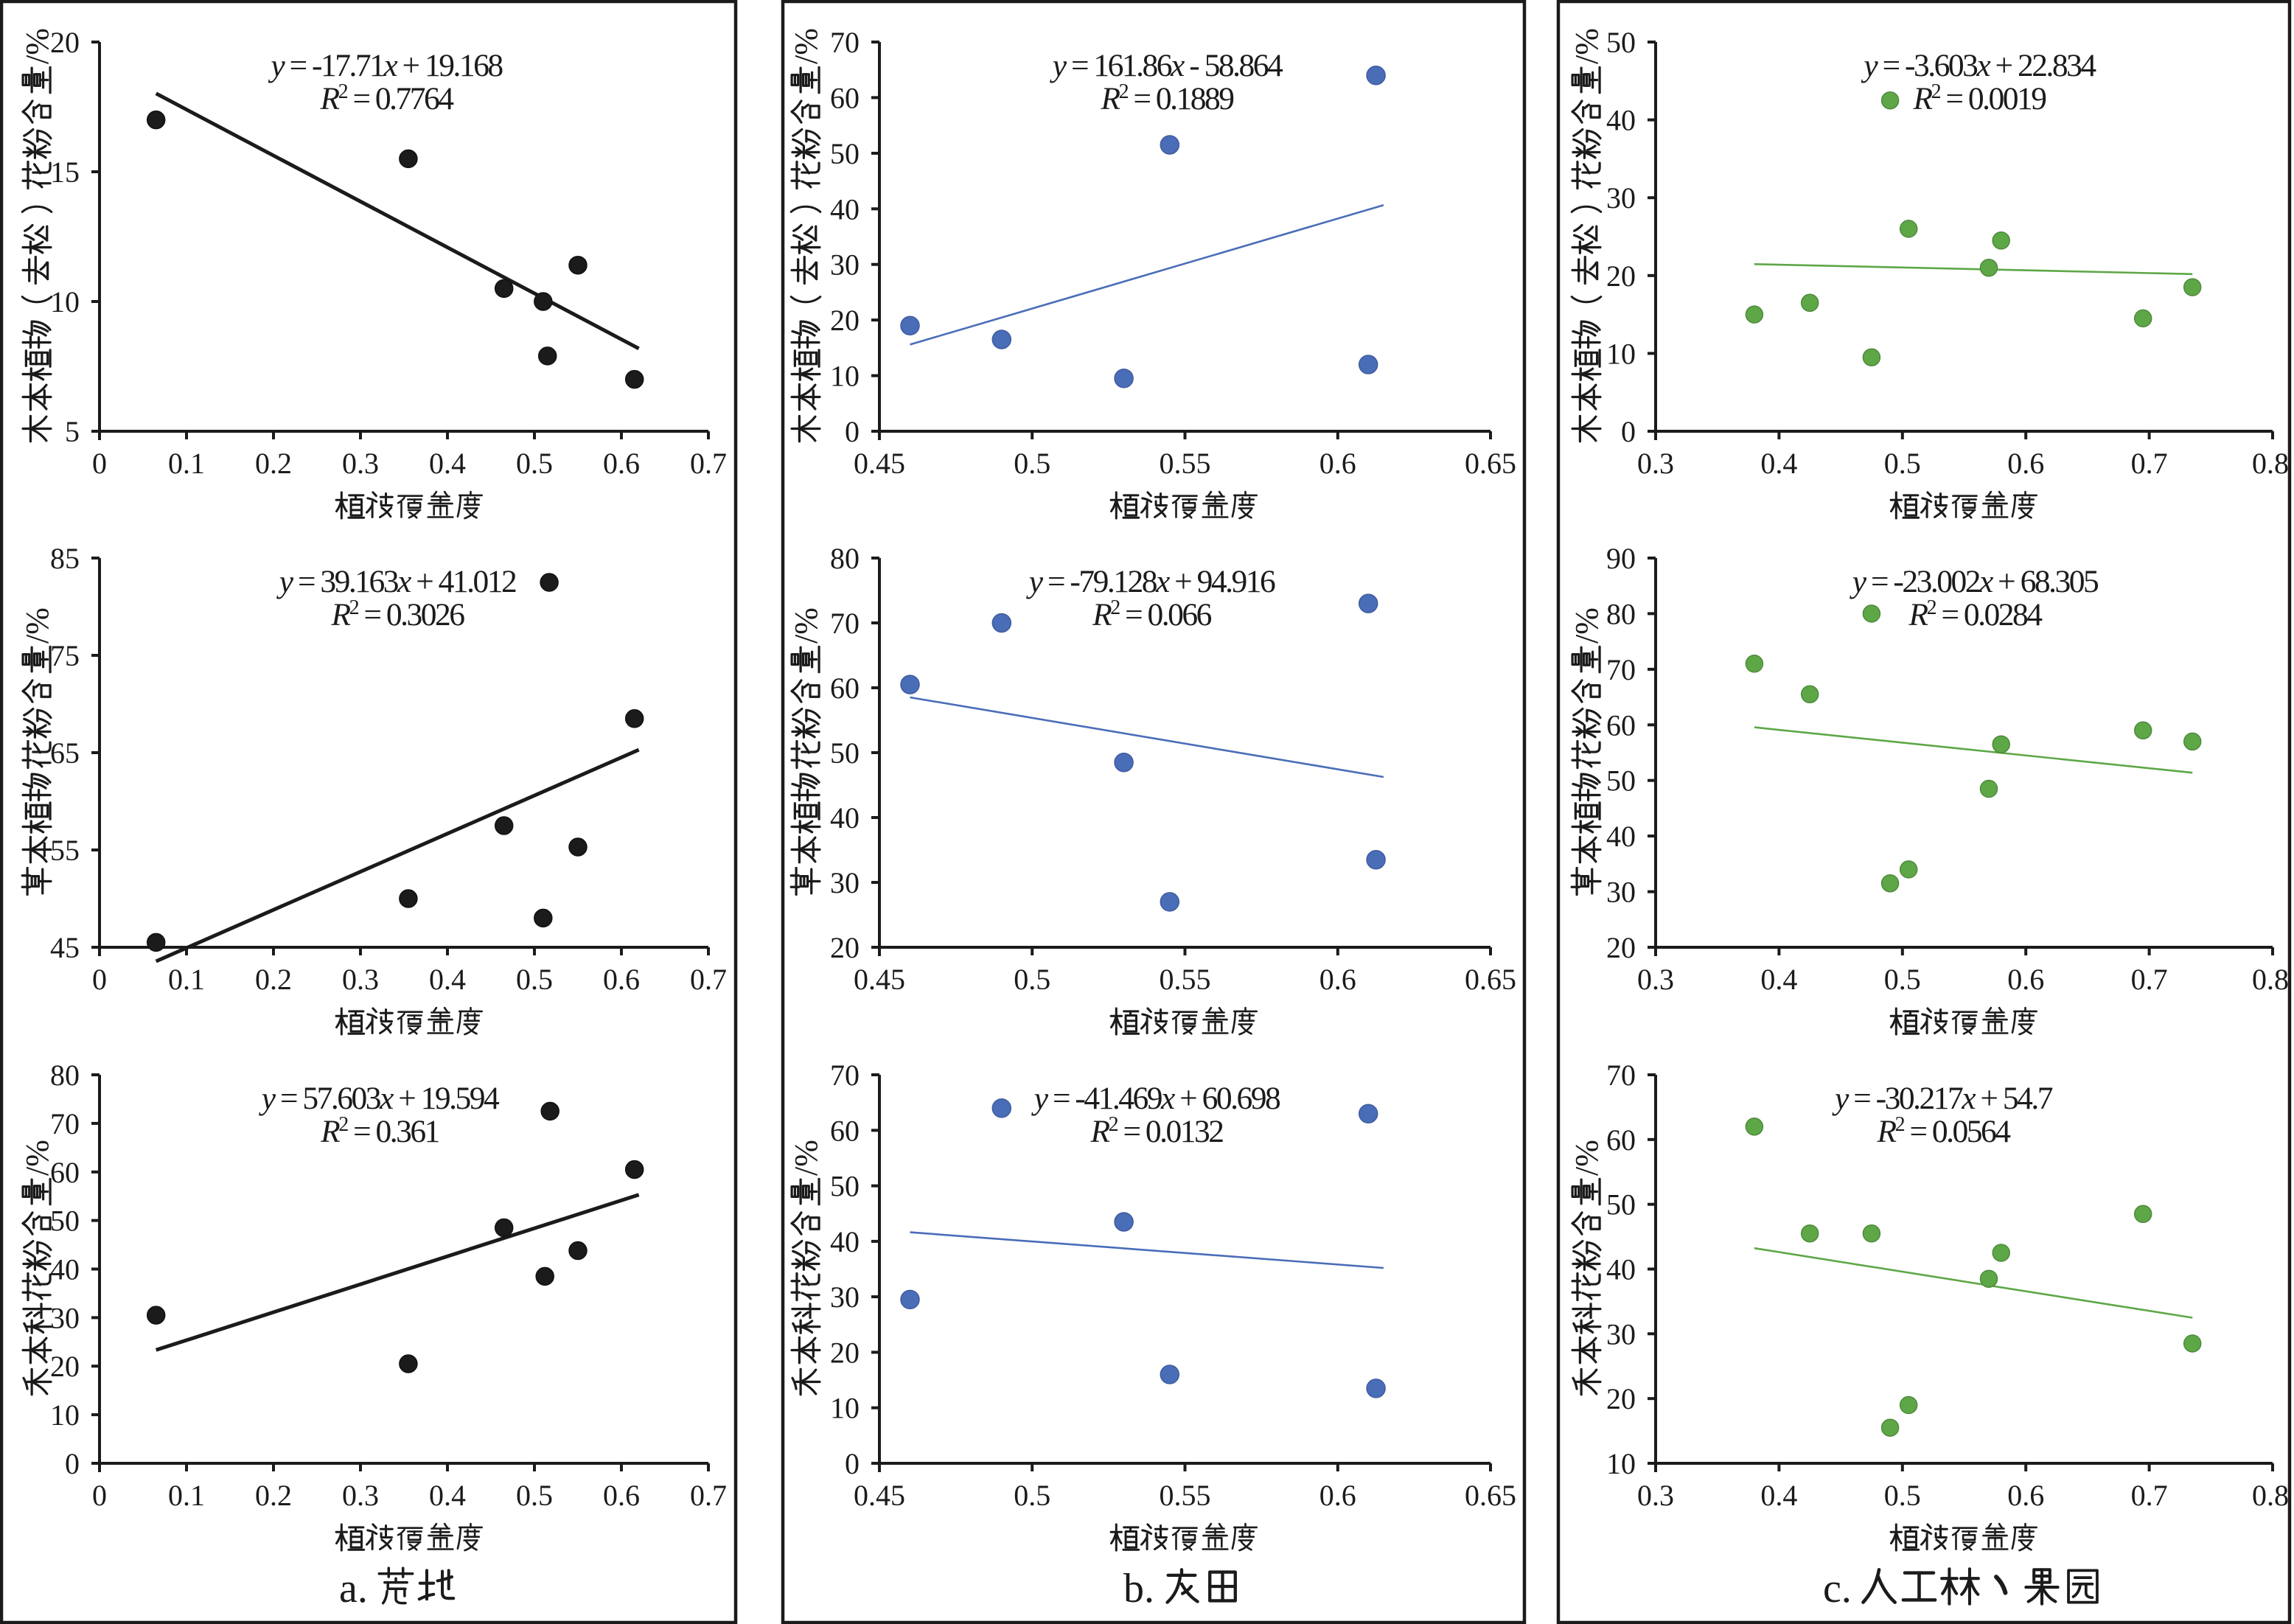  What do you see at coordinates (72, 431) in the screenshot?
I see `svg-text: 5` at bounding box center [72, 431].